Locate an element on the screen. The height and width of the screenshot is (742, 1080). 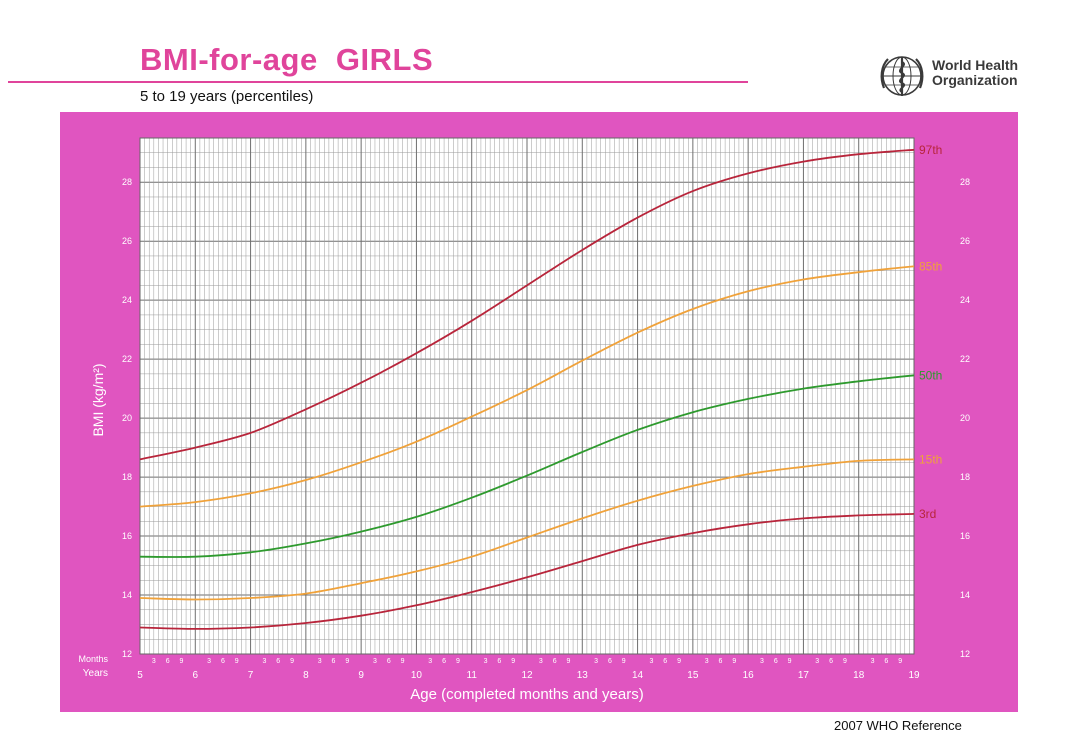
page-subtitle: 5 to 19 years (percentiles) is located at coordinates (227, 96).